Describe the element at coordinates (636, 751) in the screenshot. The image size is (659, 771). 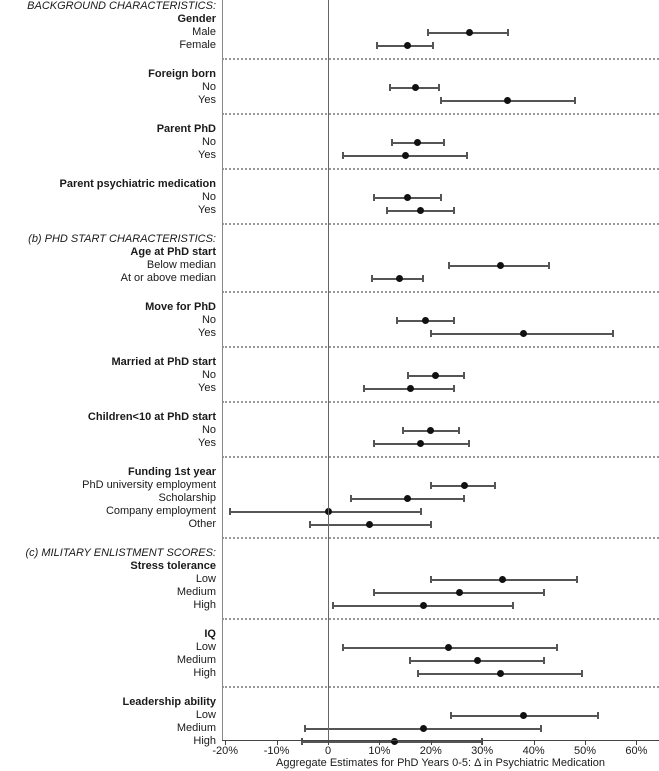
I see `x-axis-tick-label: 60%` at that location.